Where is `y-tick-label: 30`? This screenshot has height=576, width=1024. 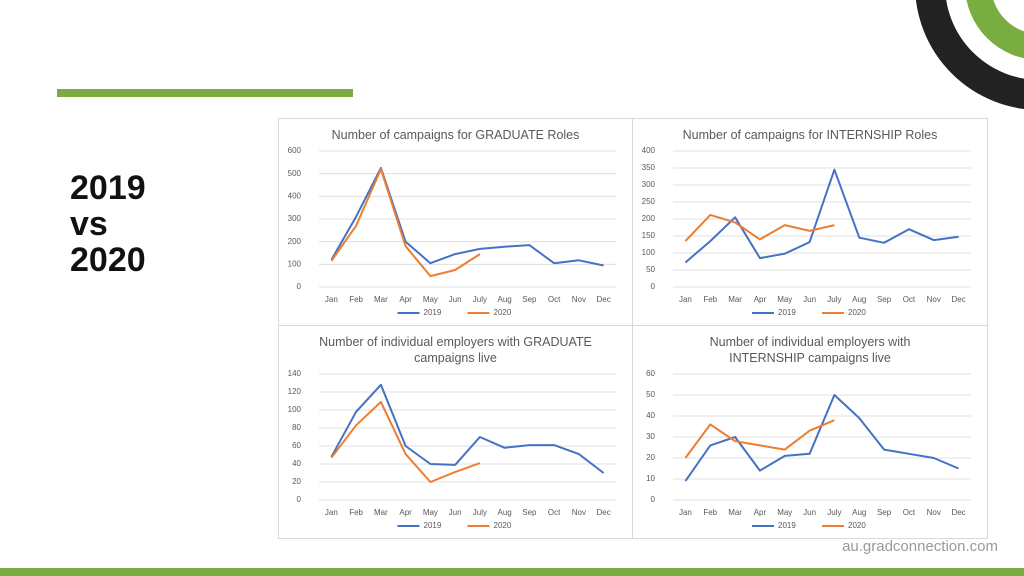
y-tick-label: 30 is located at coordinates (650, 436).